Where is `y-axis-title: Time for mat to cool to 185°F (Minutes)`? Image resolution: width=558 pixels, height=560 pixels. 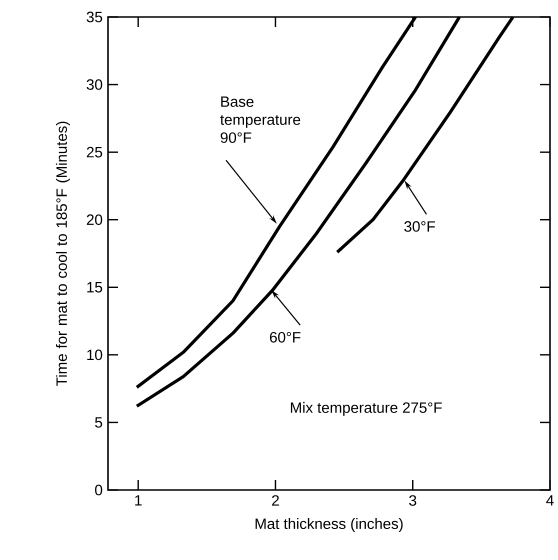 y-axis-title: Time for mat to cool to 185°F (Minutes) is located at coordinates (63, 254).